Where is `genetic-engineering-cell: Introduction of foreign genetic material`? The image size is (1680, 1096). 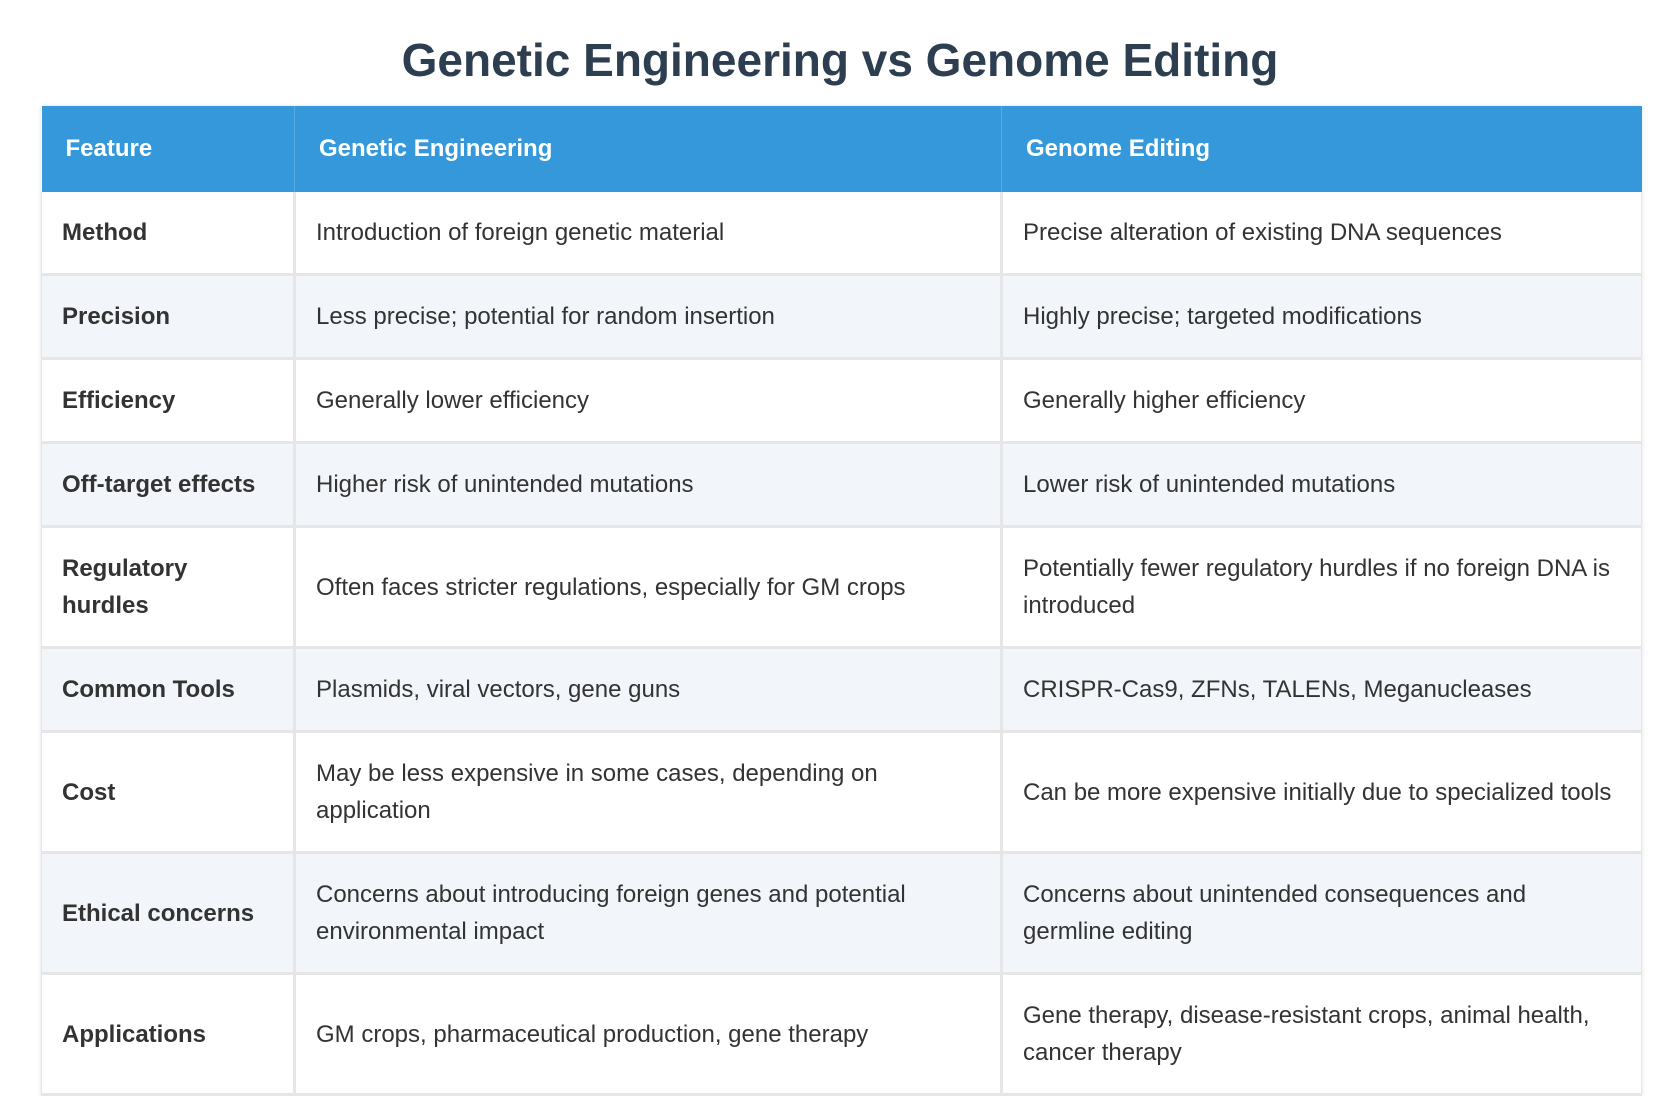 genetic-engineering-cell: Introduction of foreign genetic material is located at coordinates (648, 234).